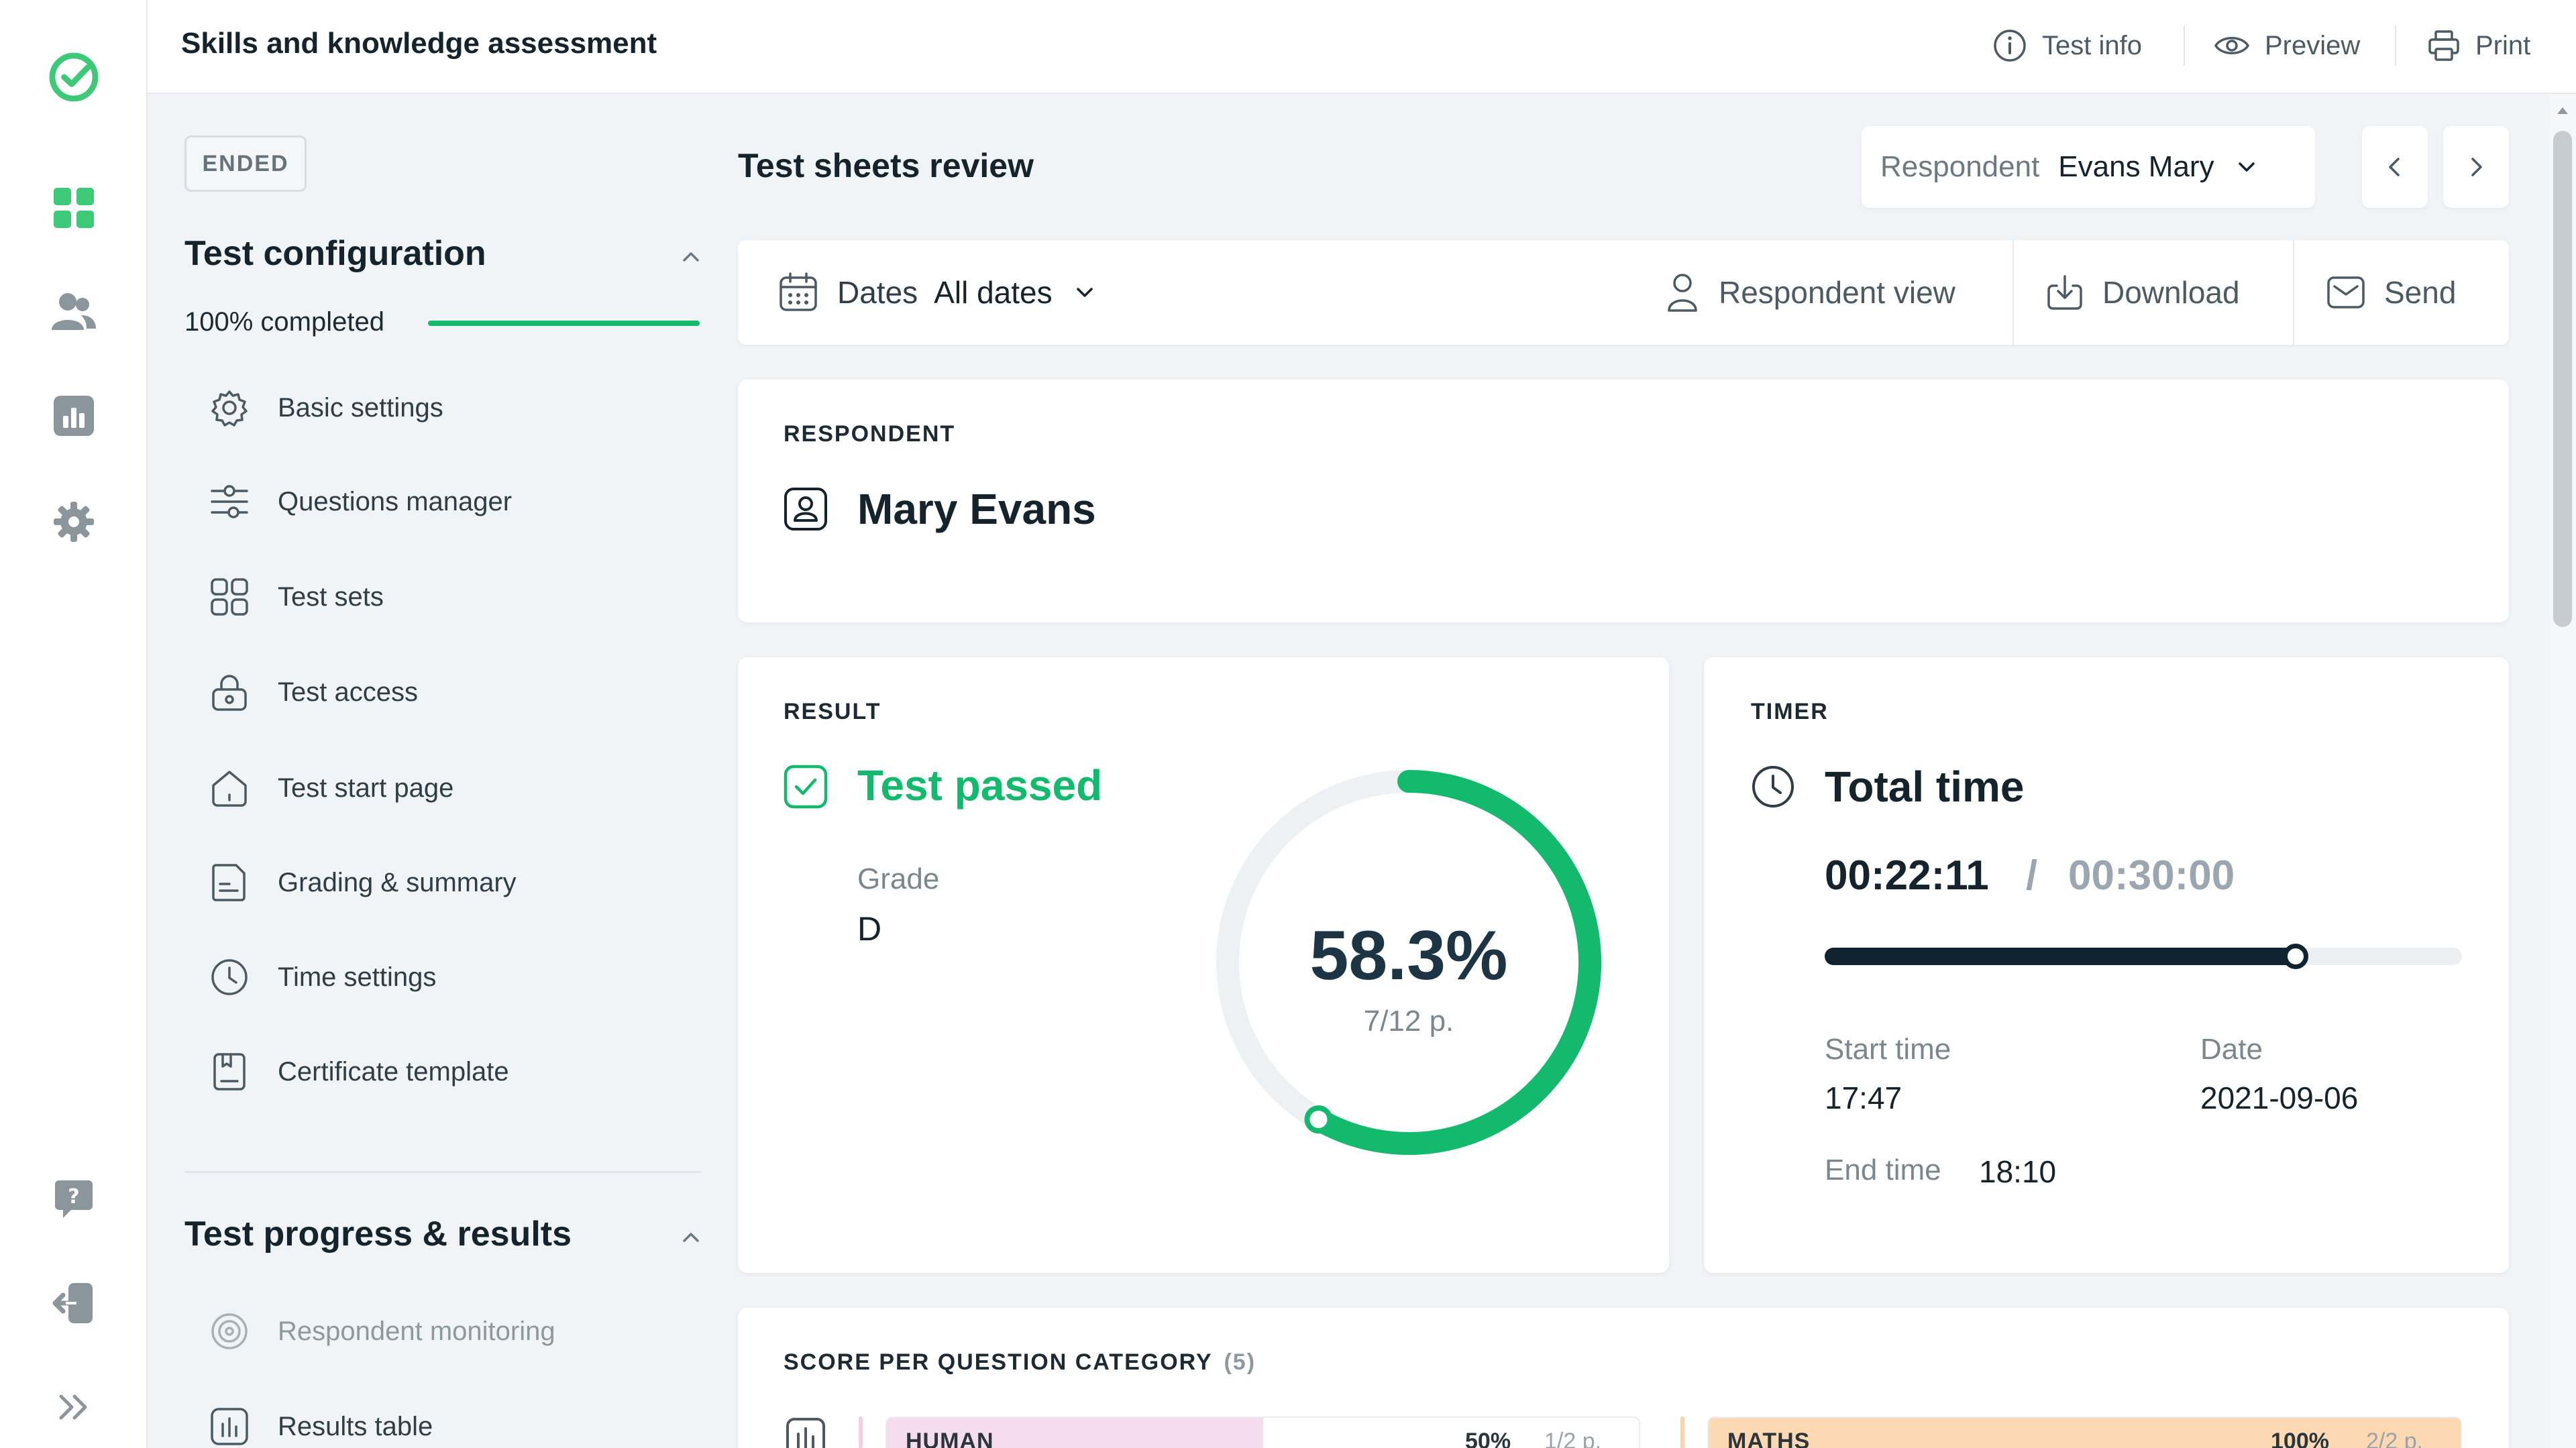 The height and width of the screenshot is (1448, 2576). I want to click on nav-label: Test sets, so click(331, 596).